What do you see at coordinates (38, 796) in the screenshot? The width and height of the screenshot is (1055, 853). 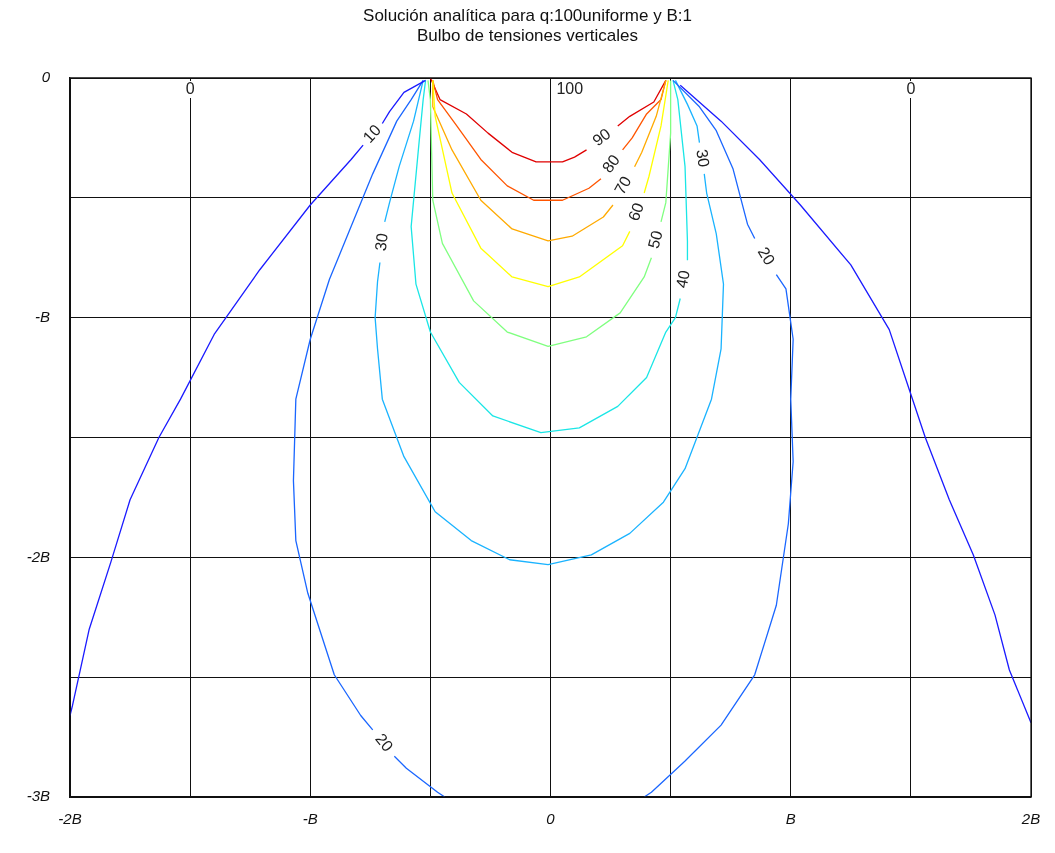 I see `y-tick-label: -3B` at bounding box center [38, 796].